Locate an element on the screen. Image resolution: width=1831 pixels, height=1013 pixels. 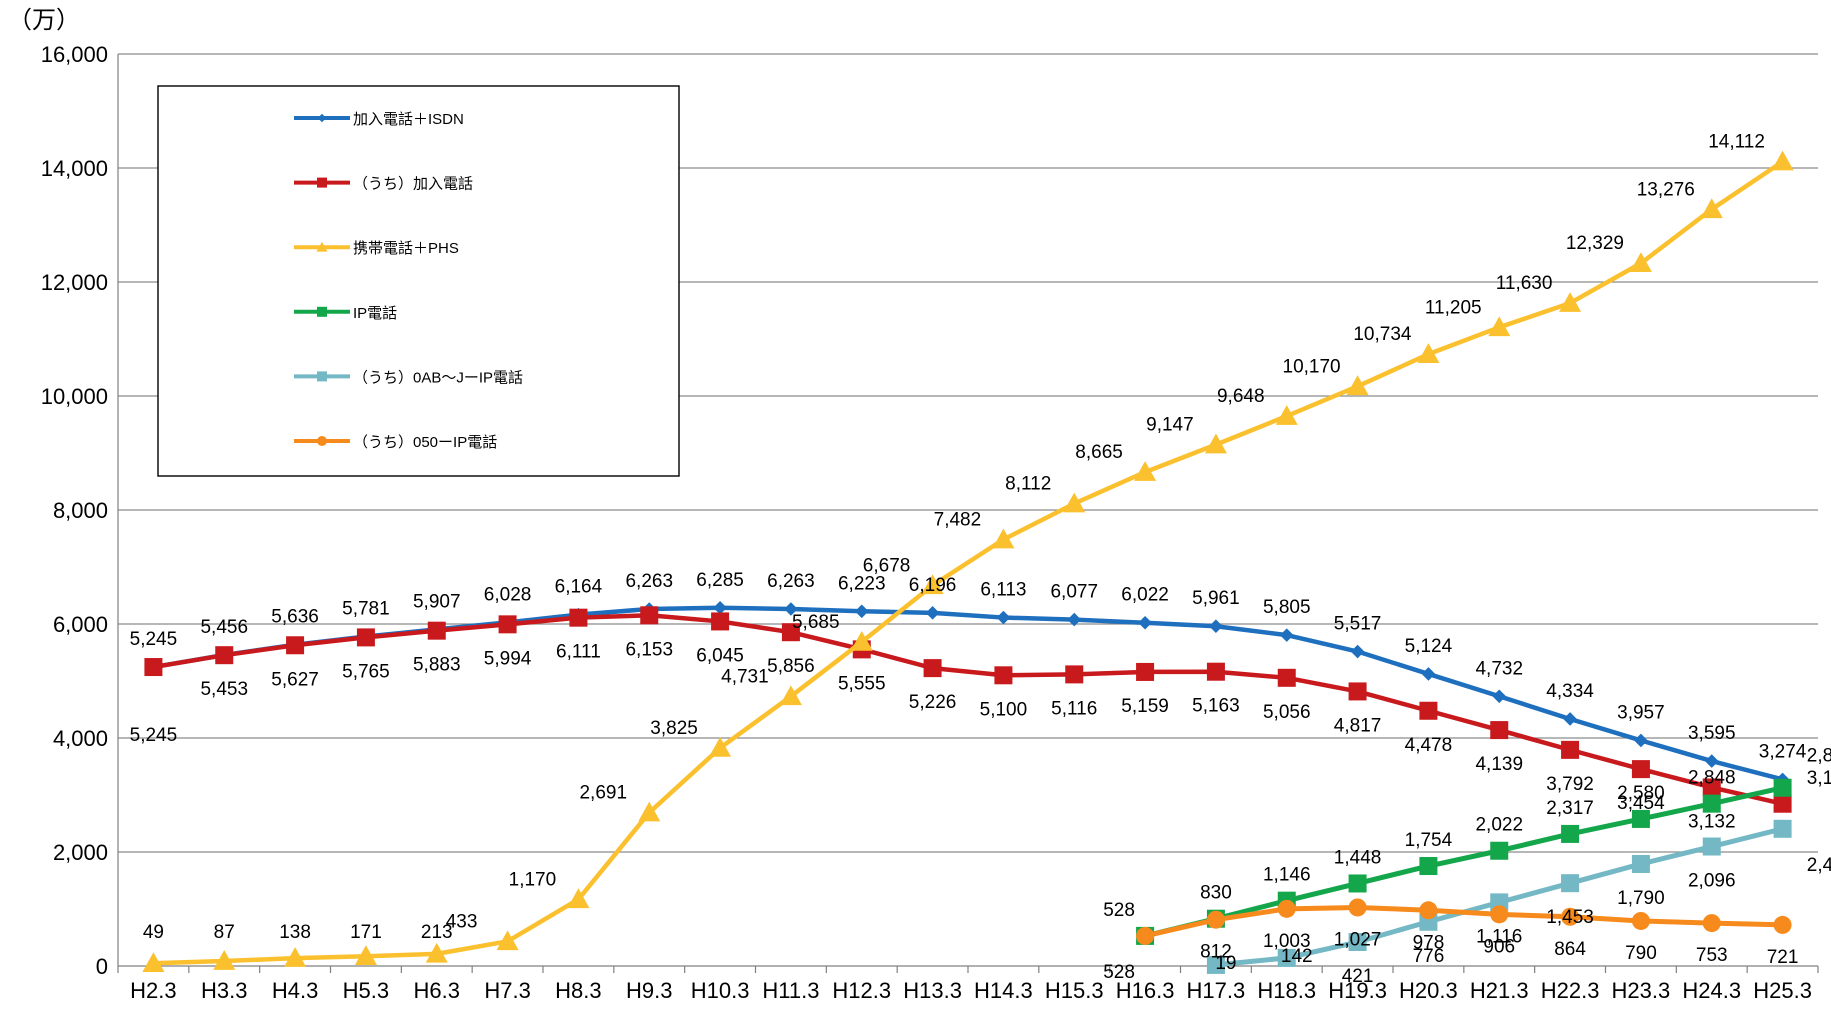
data-label: 6,077 is located at coordinates (1074, 592).